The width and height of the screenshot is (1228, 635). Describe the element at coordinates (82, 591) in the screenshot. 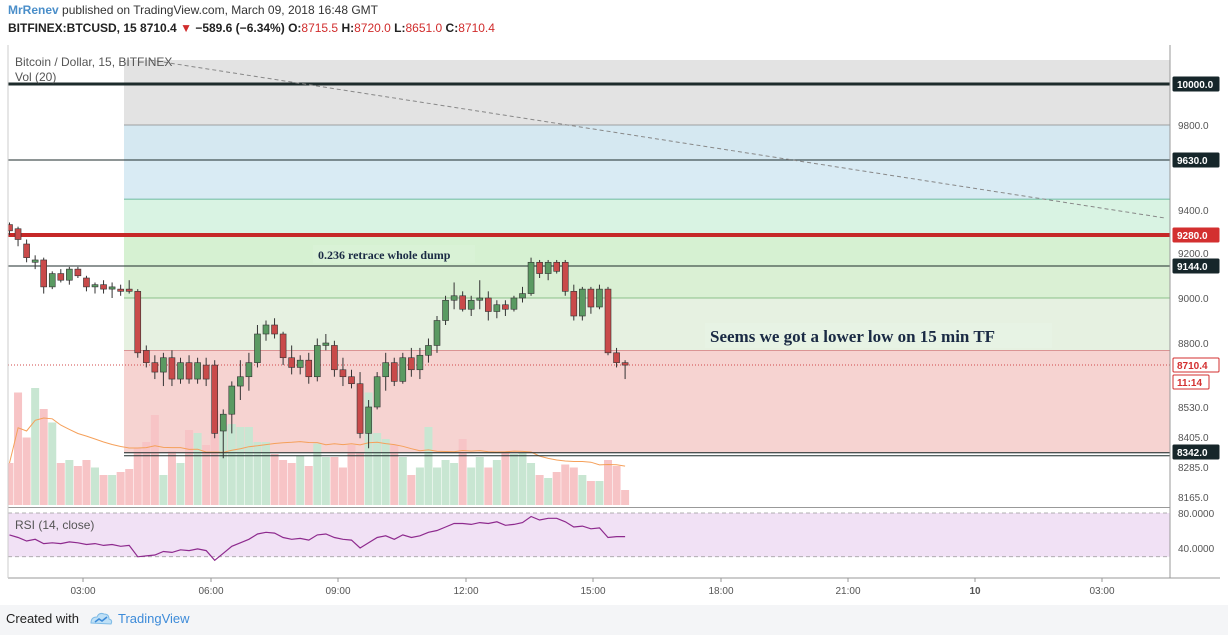

I see `time-tick-label: 03:00` at that location.